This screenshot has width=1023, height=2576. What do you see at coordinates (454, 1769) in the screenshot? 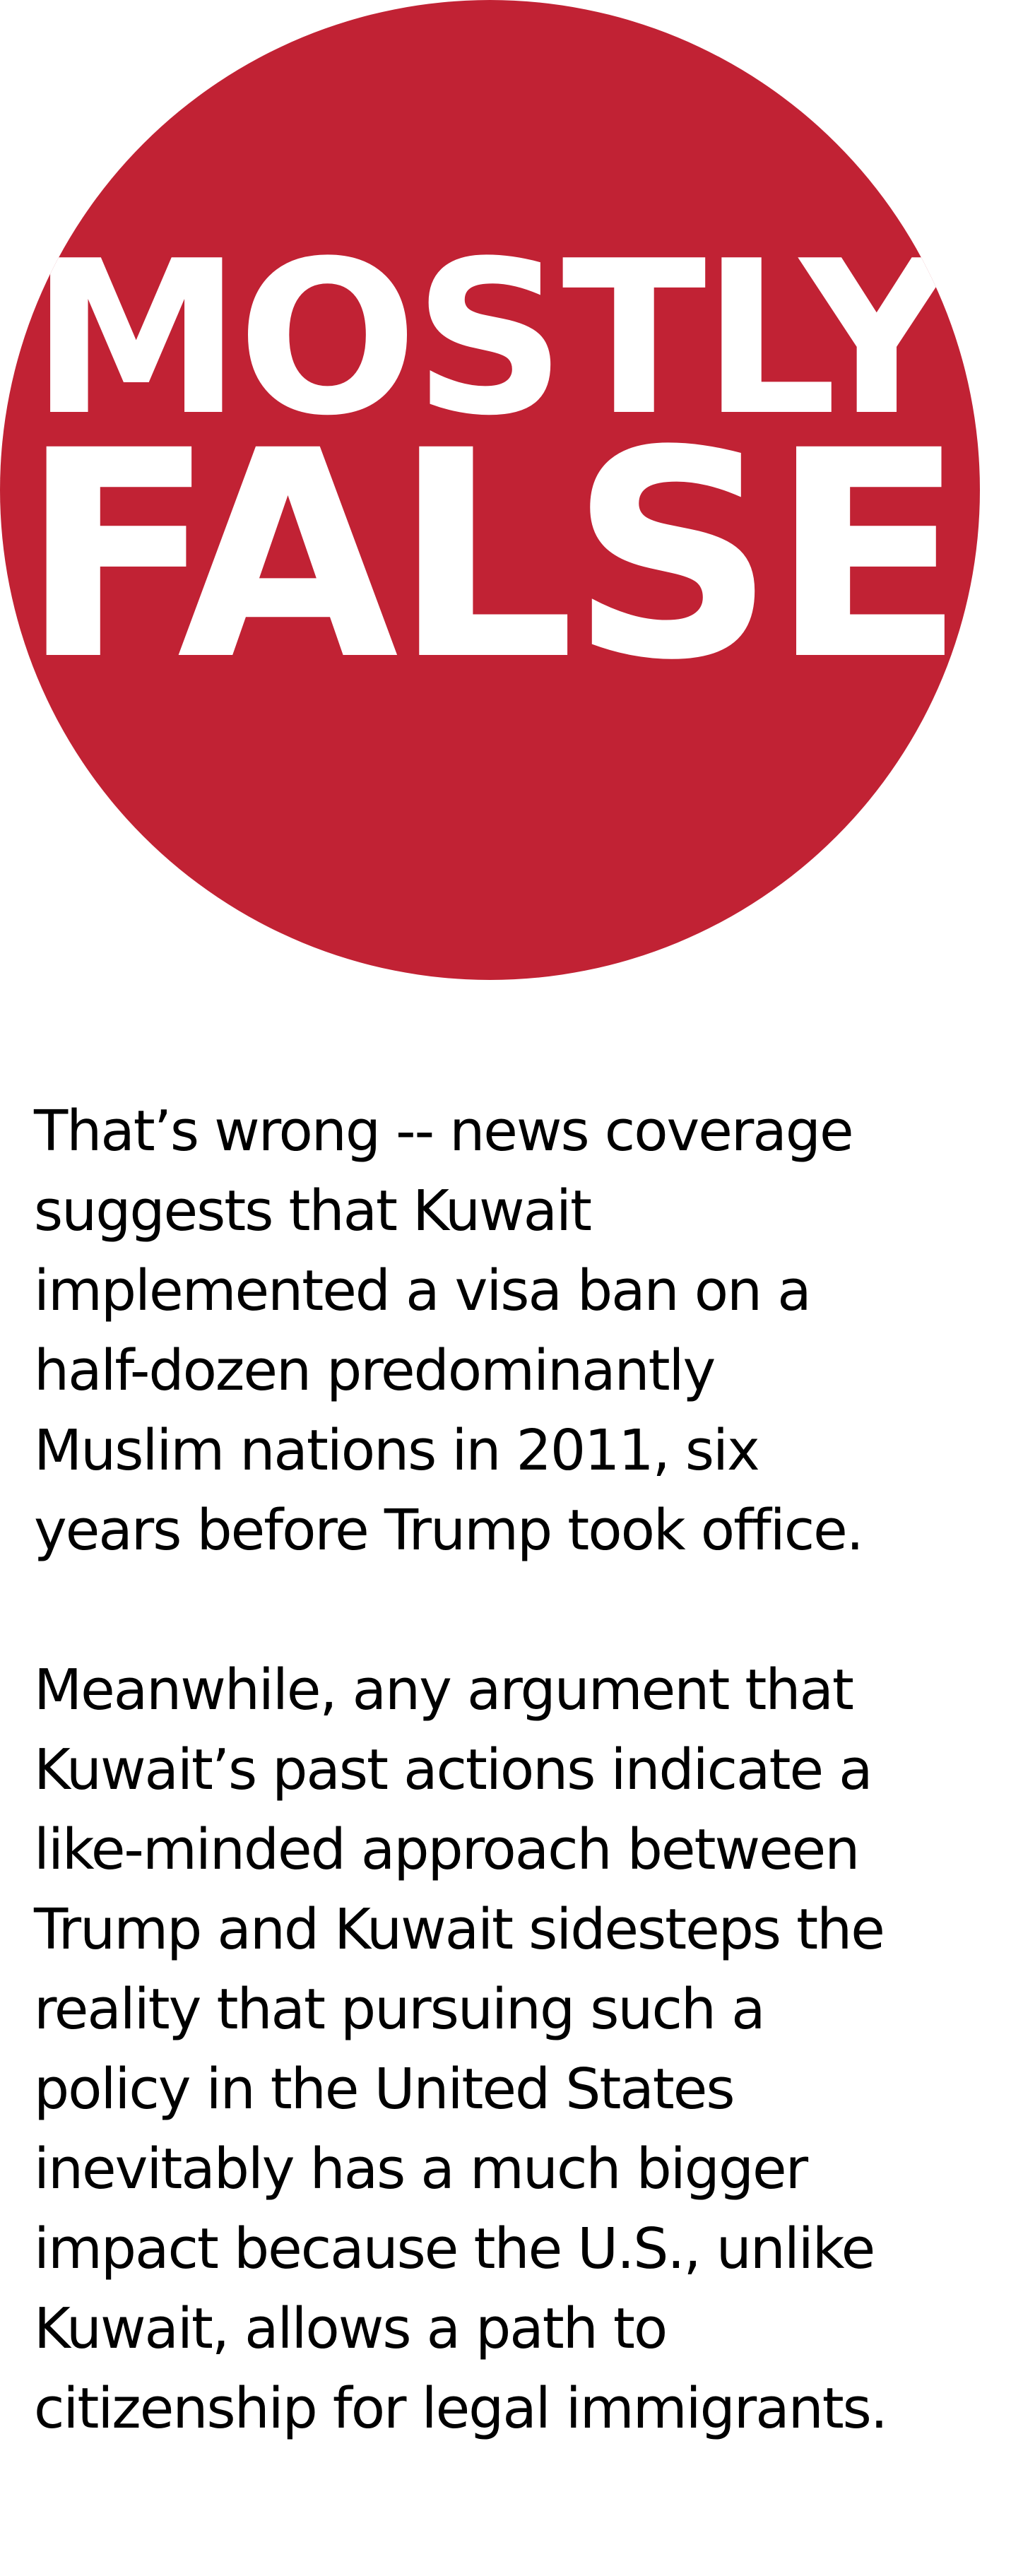
I see `text-line: Kuwait’s past actions indicate a` at bounding box center [454, 1769].